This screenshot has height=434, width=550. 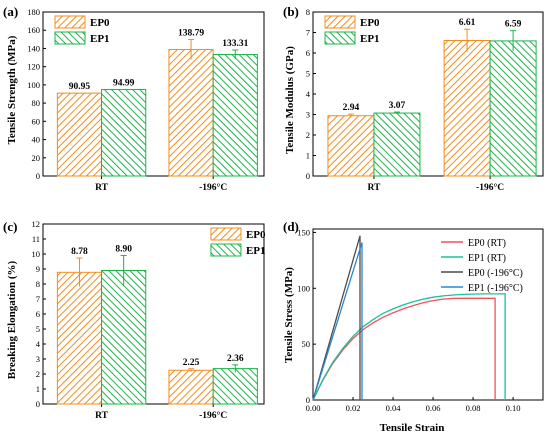 I want to click on data-label-b-ep0-1: 6.61, so click(x=467, y=23).